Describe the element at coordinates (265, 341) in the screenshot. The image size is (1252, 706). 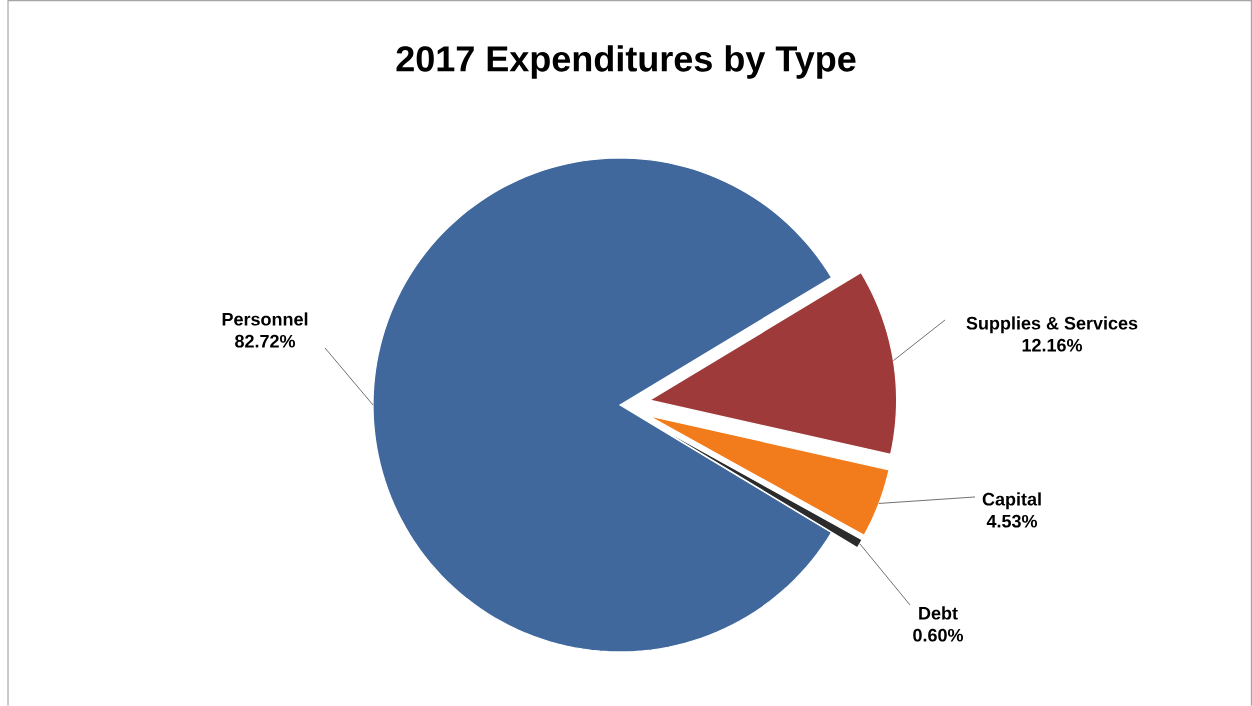
I see `data-label: 82.72%` at that location.